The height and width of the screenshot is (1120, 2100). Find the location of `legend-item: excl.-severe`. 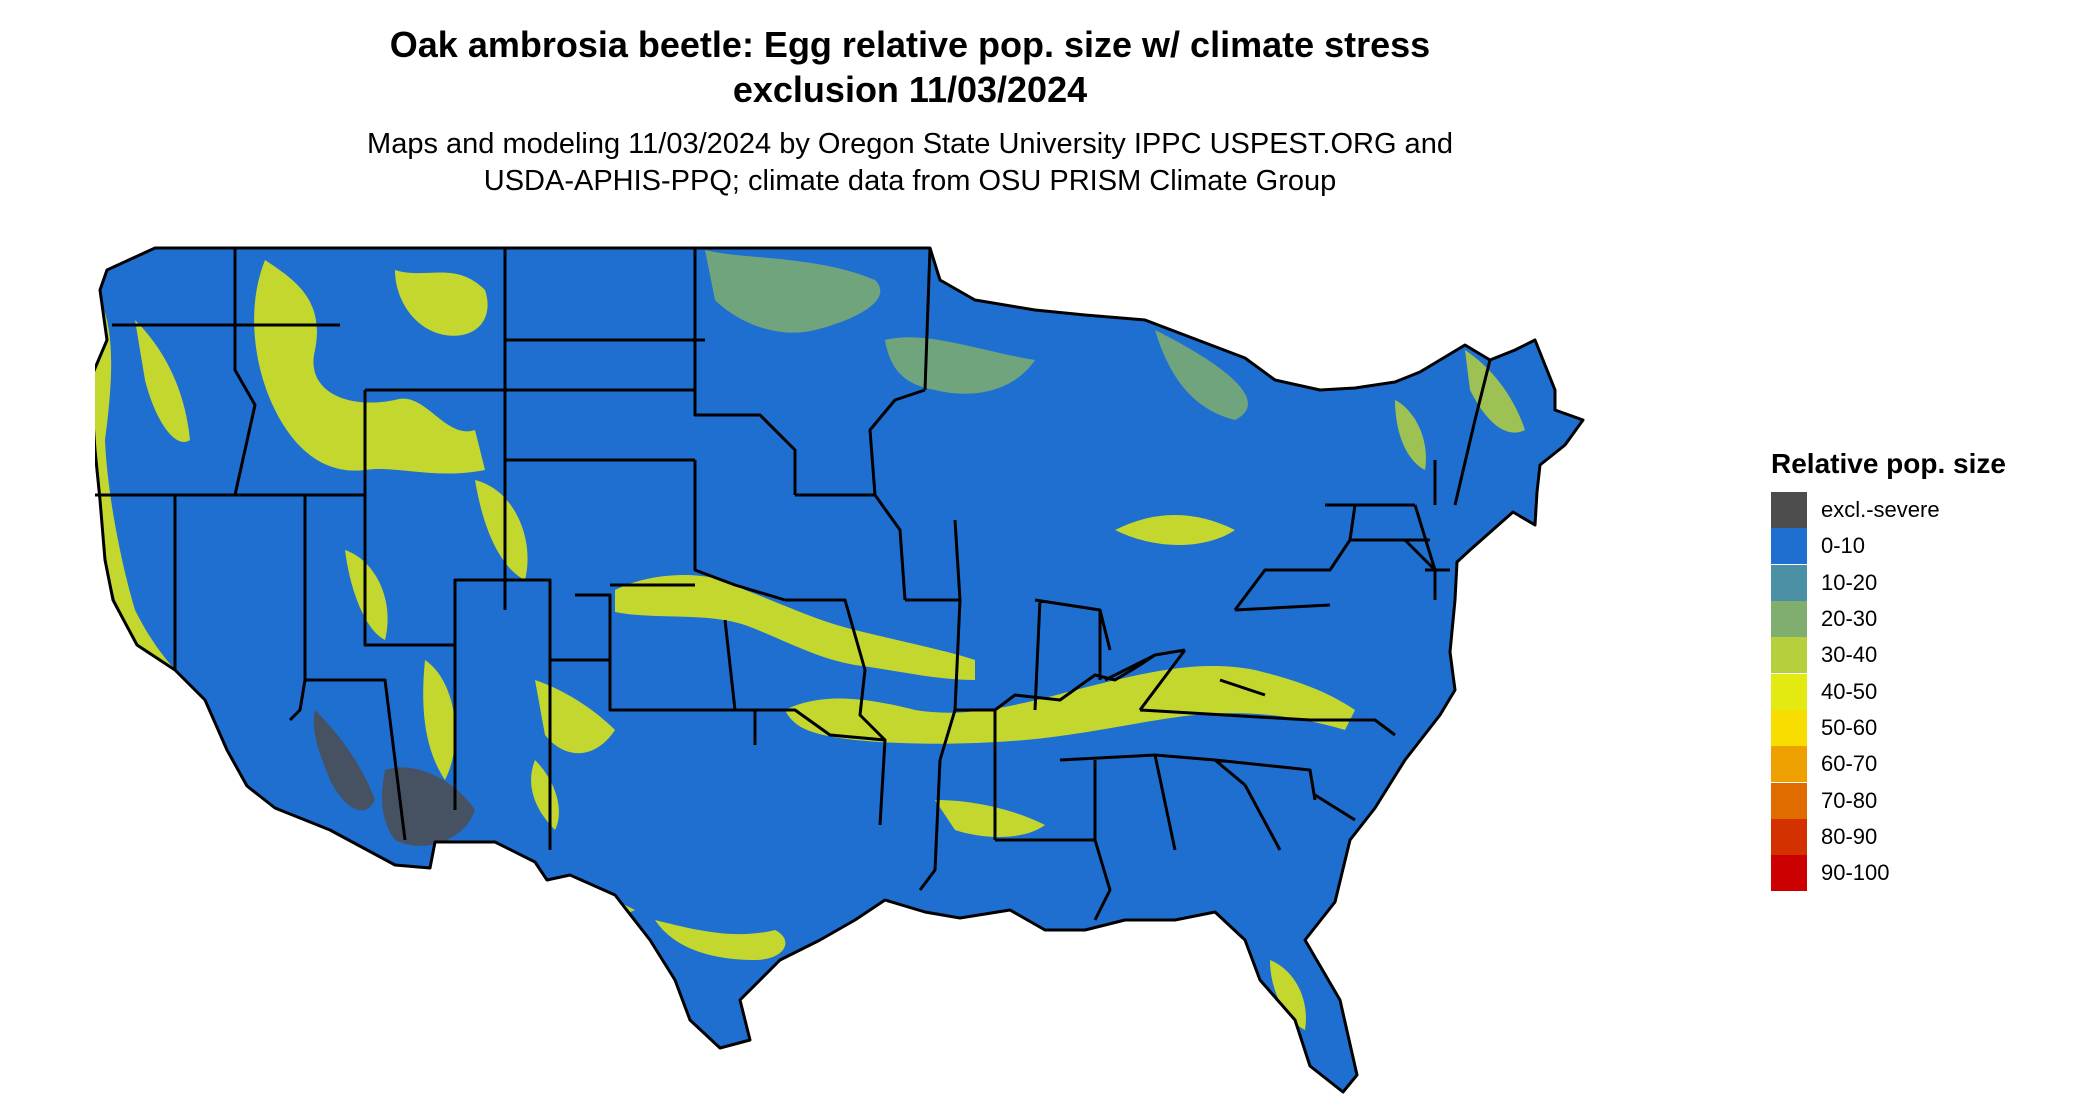

legend-item: excl.-severe is located at coordinates (1888, 510).